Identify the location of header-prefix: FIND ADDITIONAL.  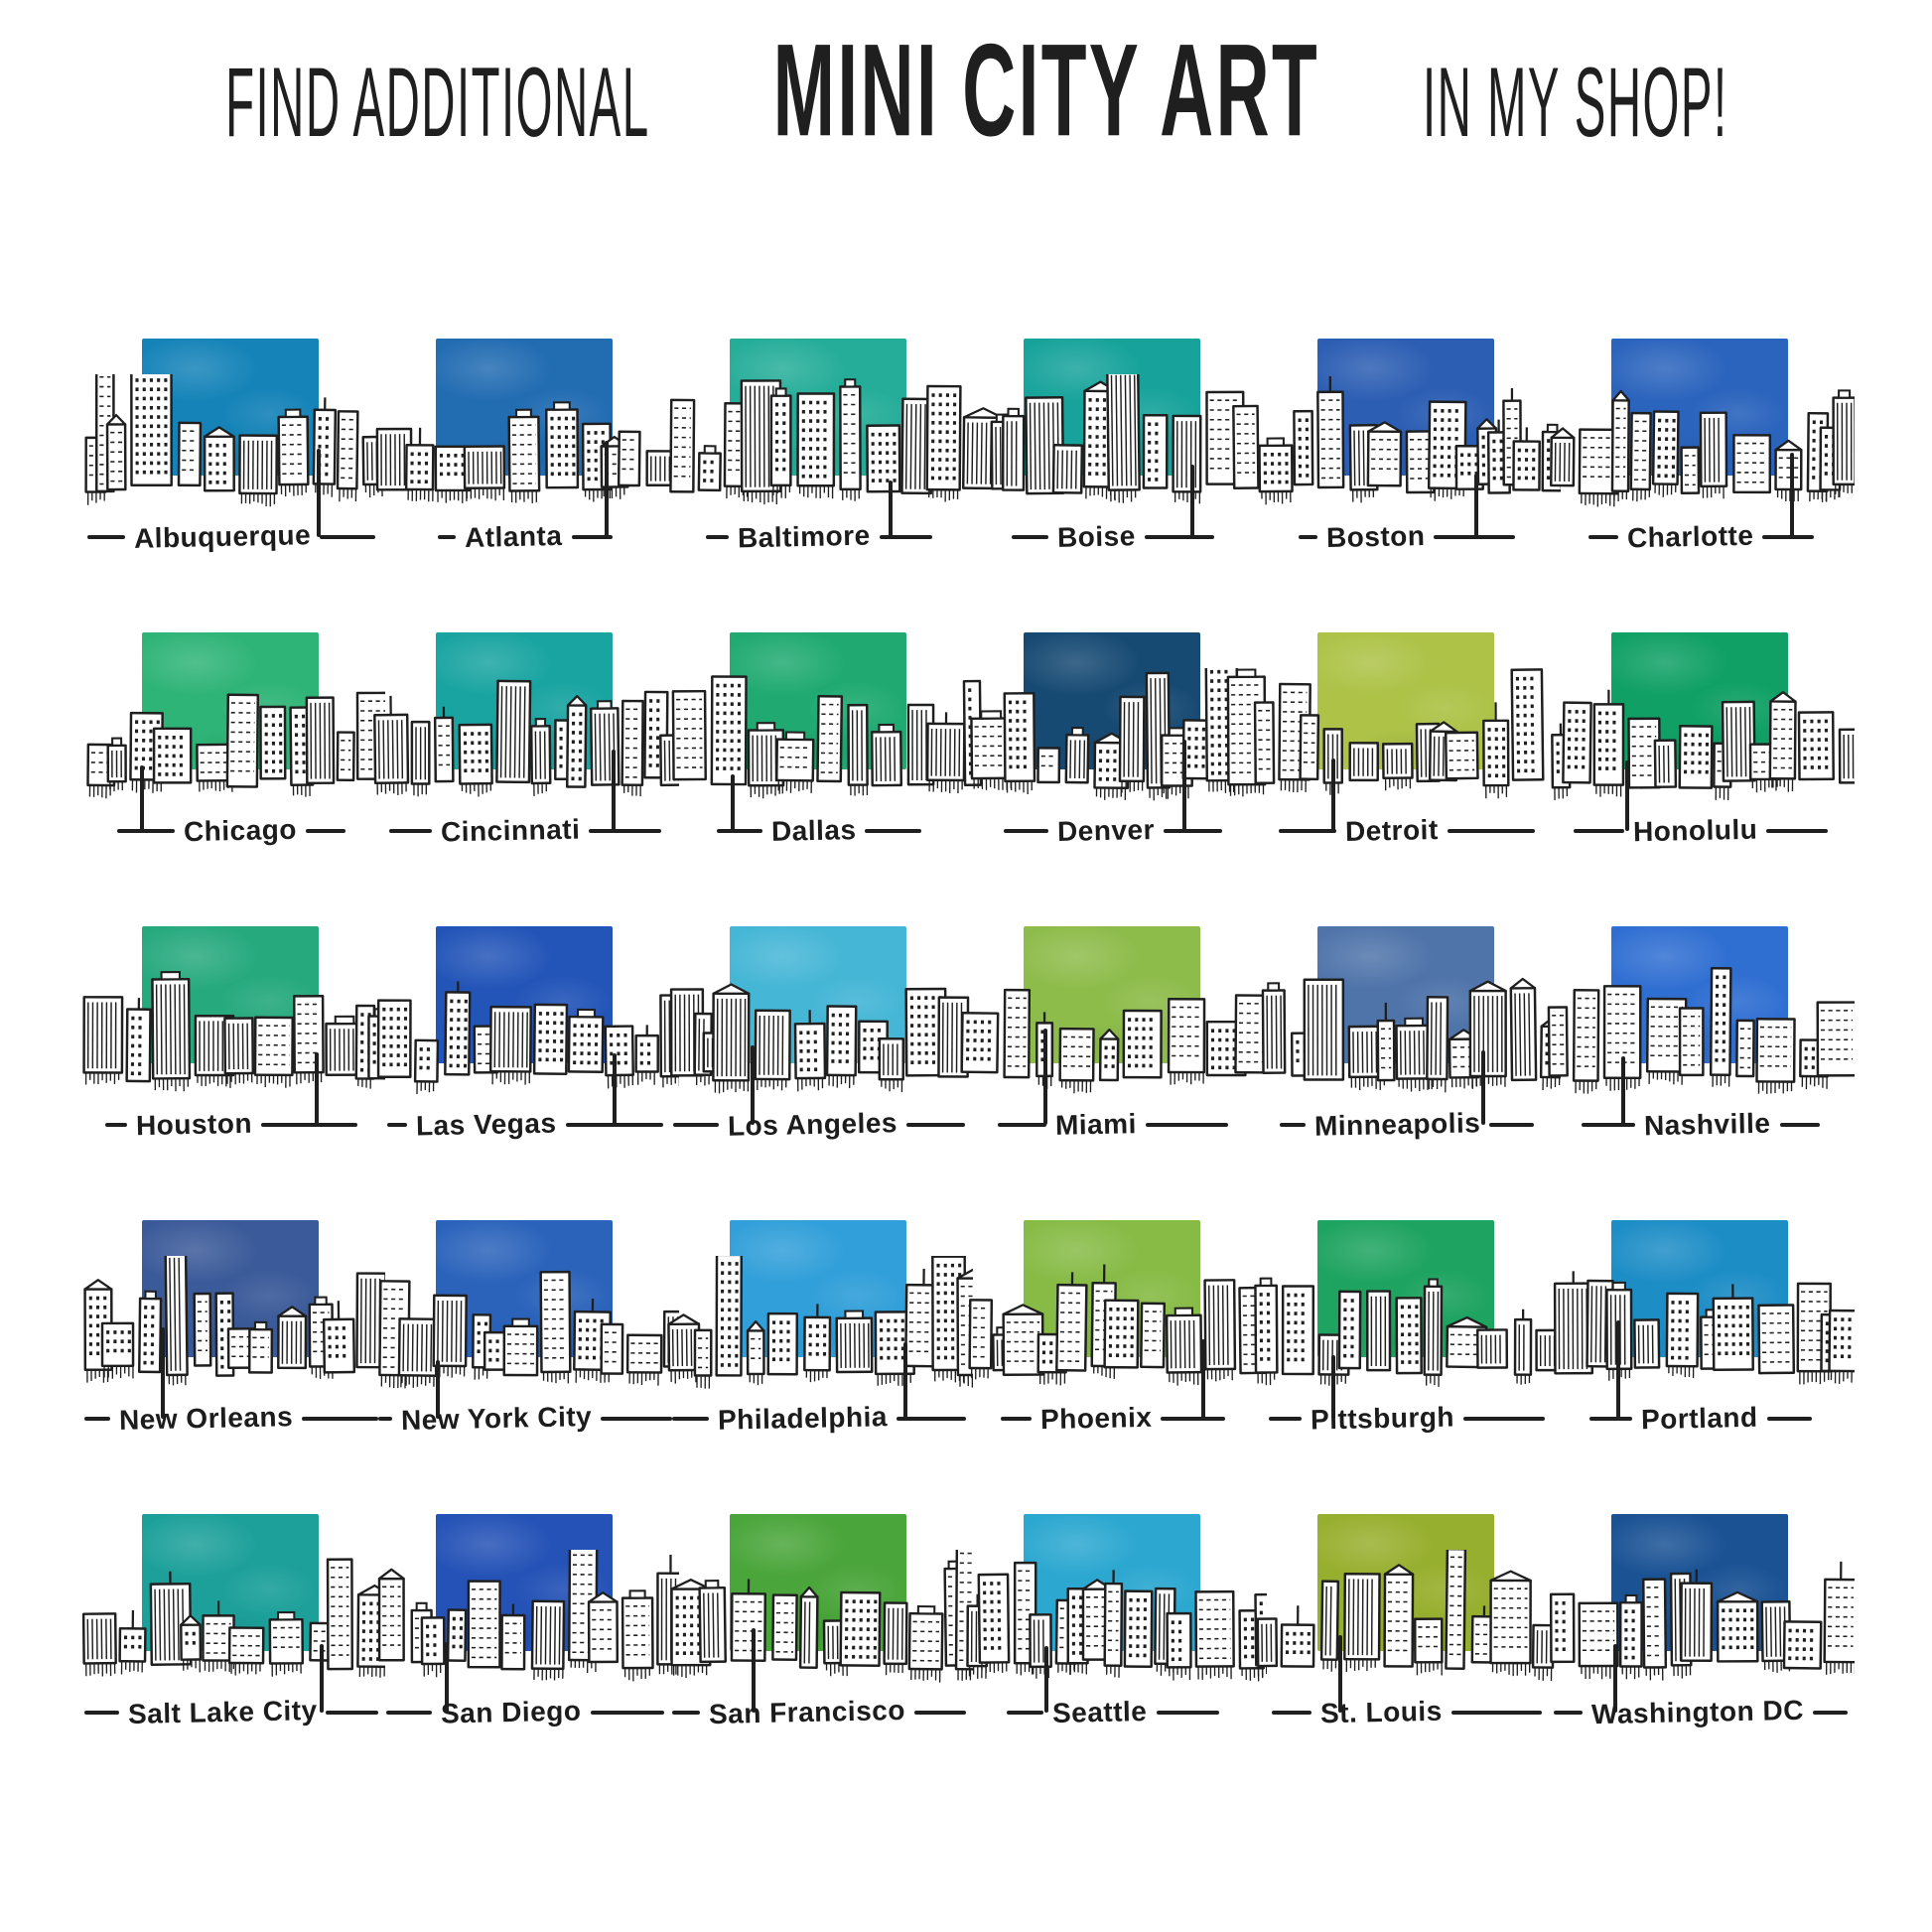
(437, 102).